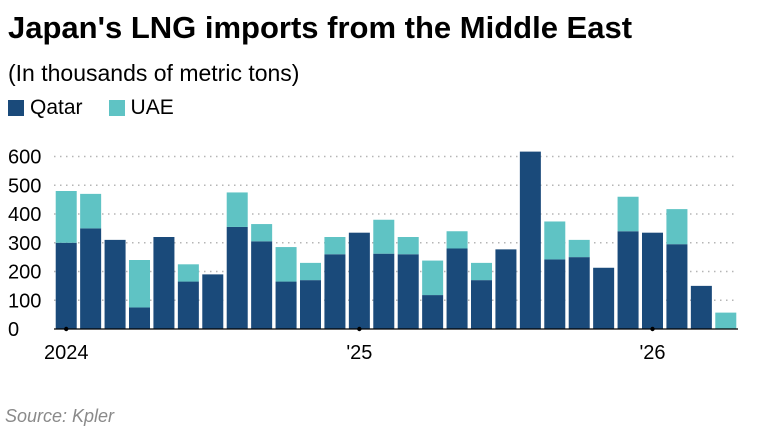  Describe the element at coordinates (56, 107) in the screenshot. I see `legend-label-qatar: Qatar` at that location.